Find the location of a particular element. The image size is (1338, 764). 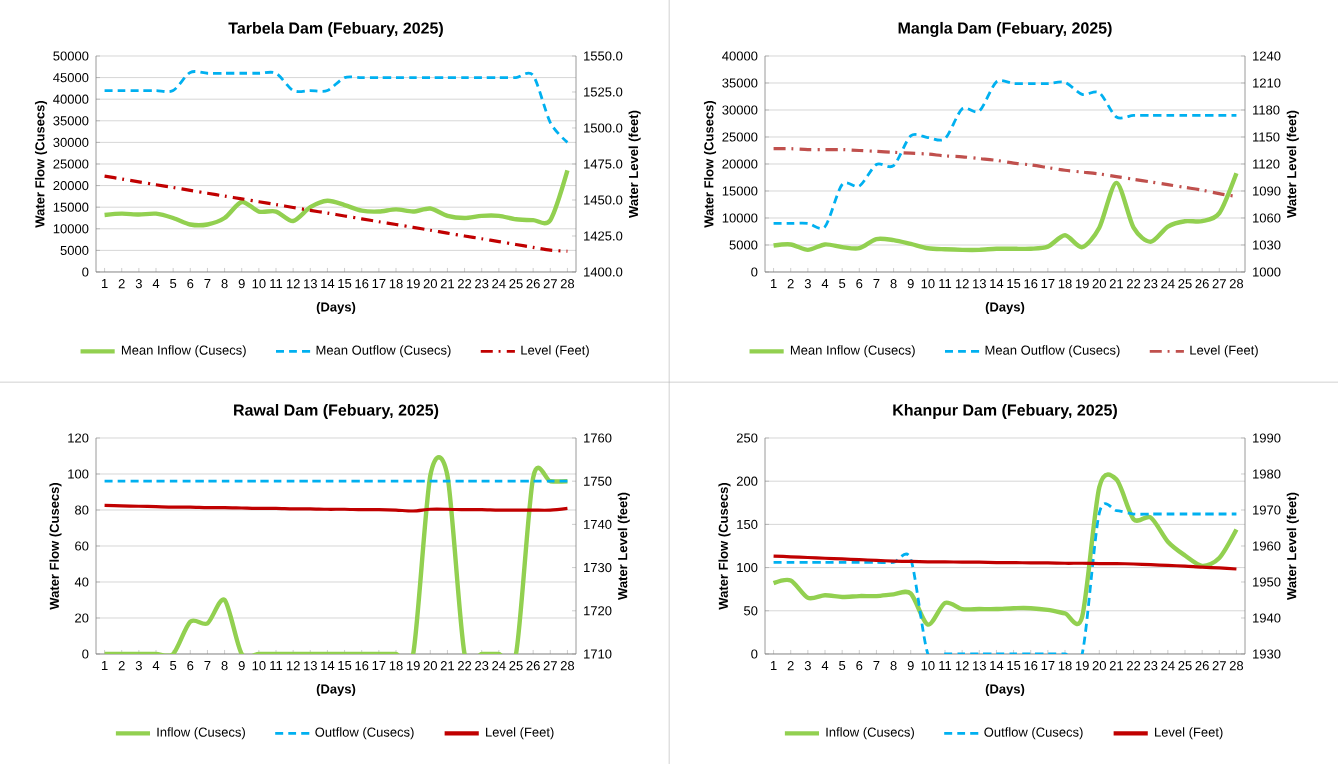

y2-tick-label: 1710 is located at coordinates (598, 654).